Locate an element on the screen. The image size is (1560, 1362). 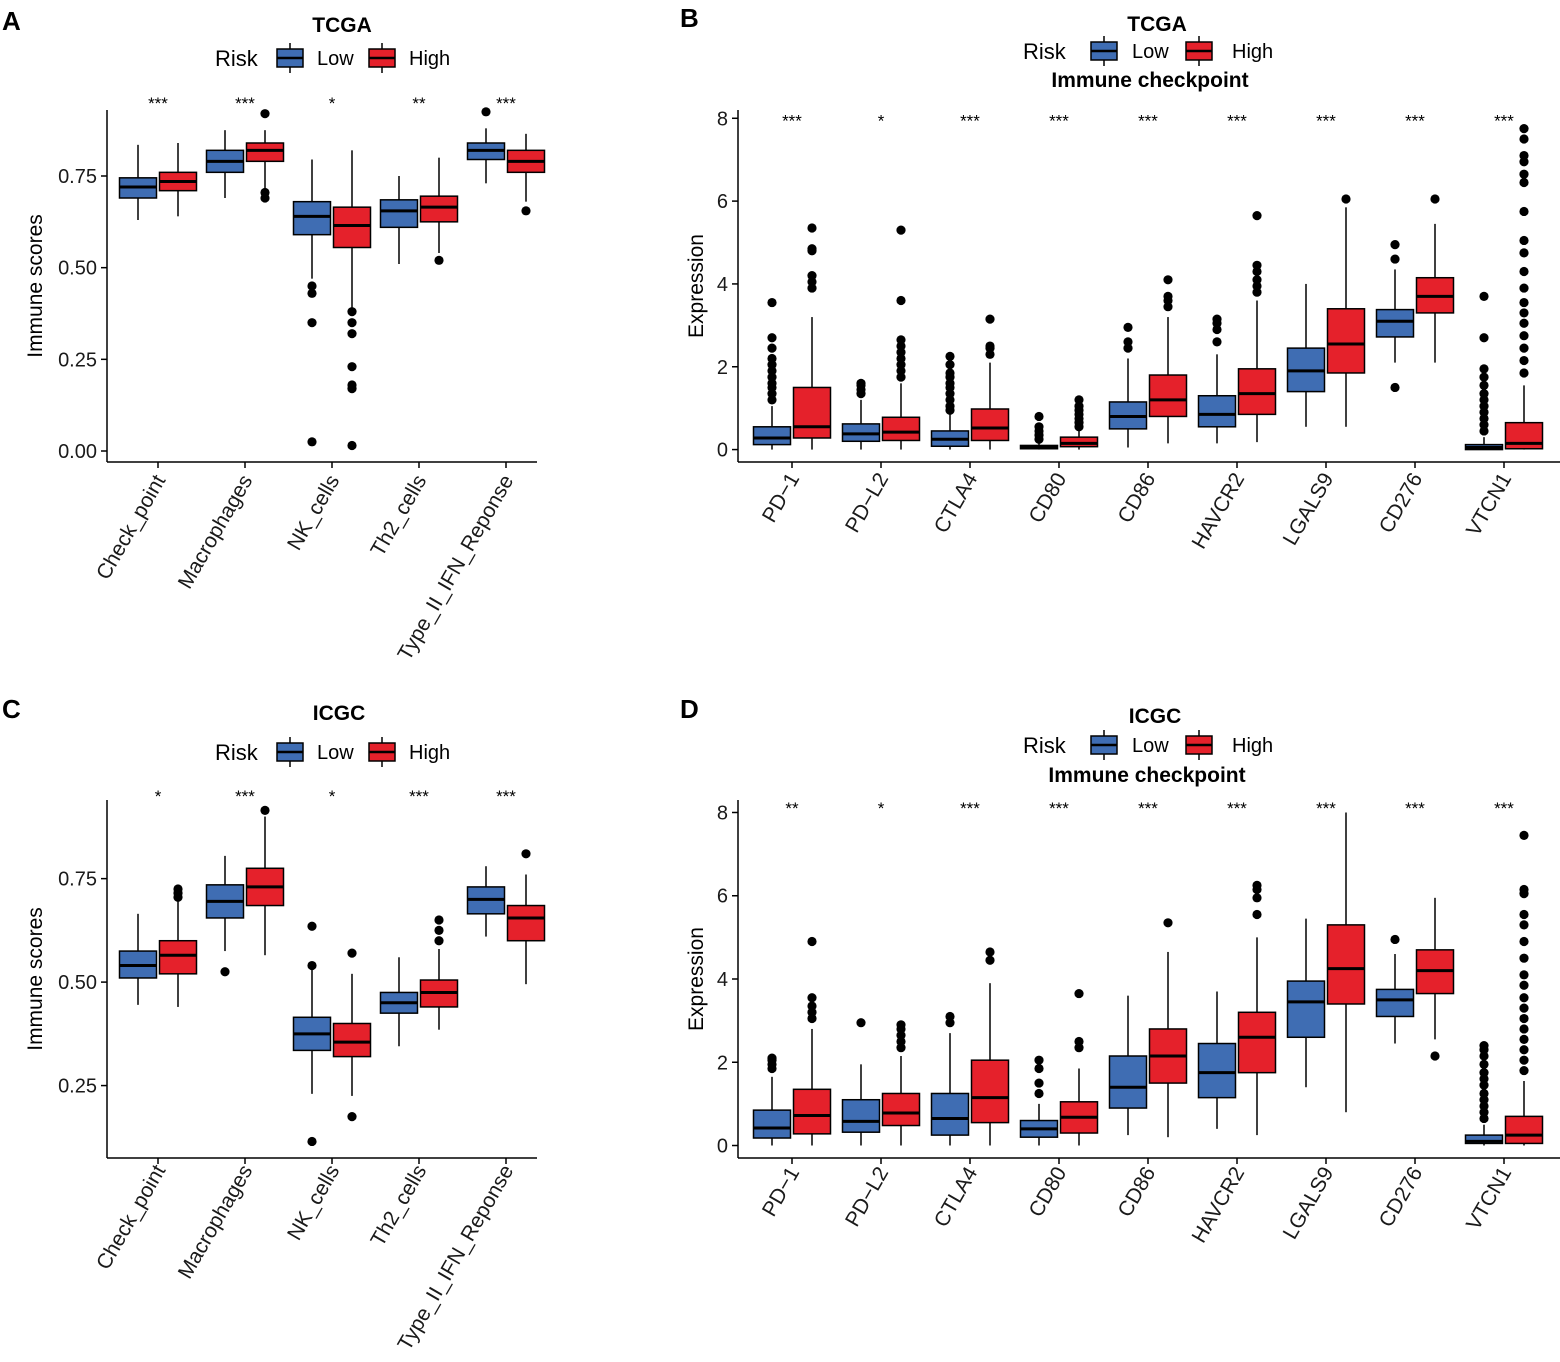
x-tick-label: CTLA4 is located at coordinates (956, 503).